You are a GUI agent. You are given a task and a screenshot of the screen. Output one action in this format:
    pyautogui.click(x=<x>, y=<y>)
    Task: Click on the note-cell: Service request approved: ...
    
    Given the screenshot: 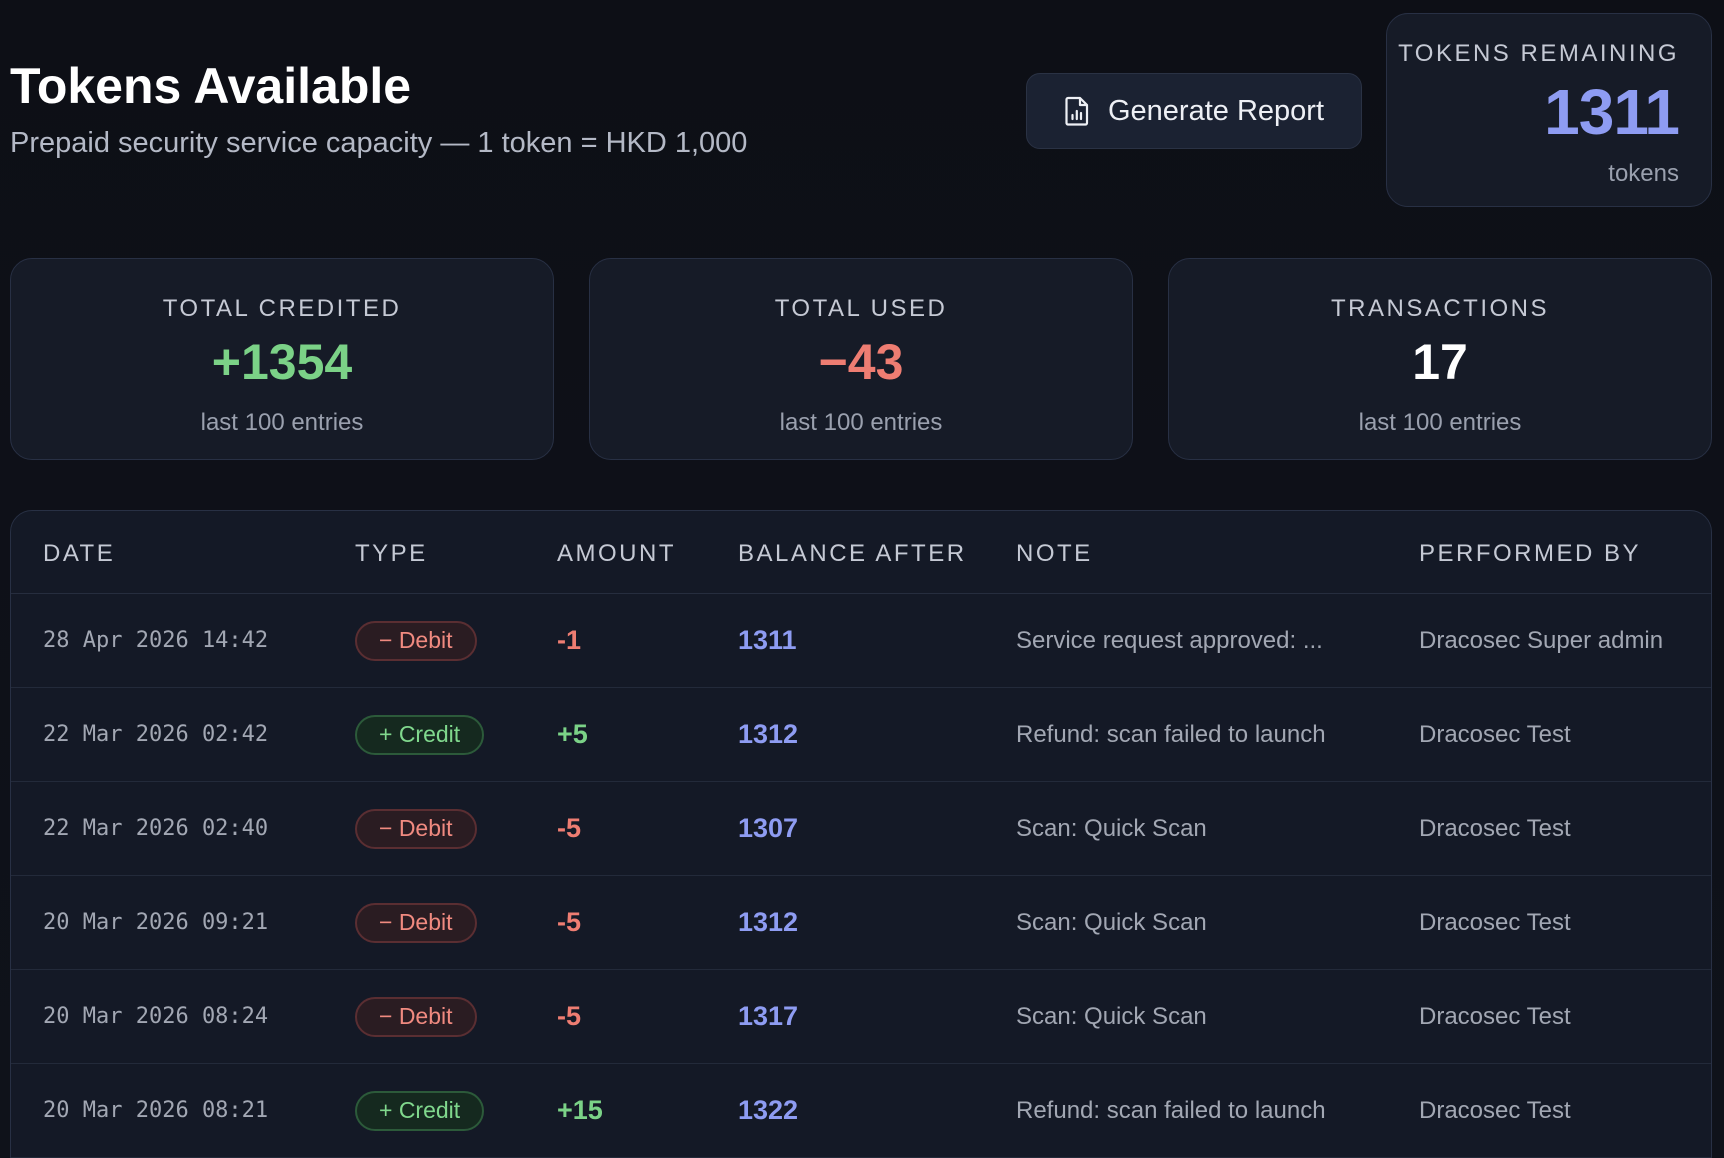 What is the action you would take?
    pyautogui.click(x=1169, y=640)
    